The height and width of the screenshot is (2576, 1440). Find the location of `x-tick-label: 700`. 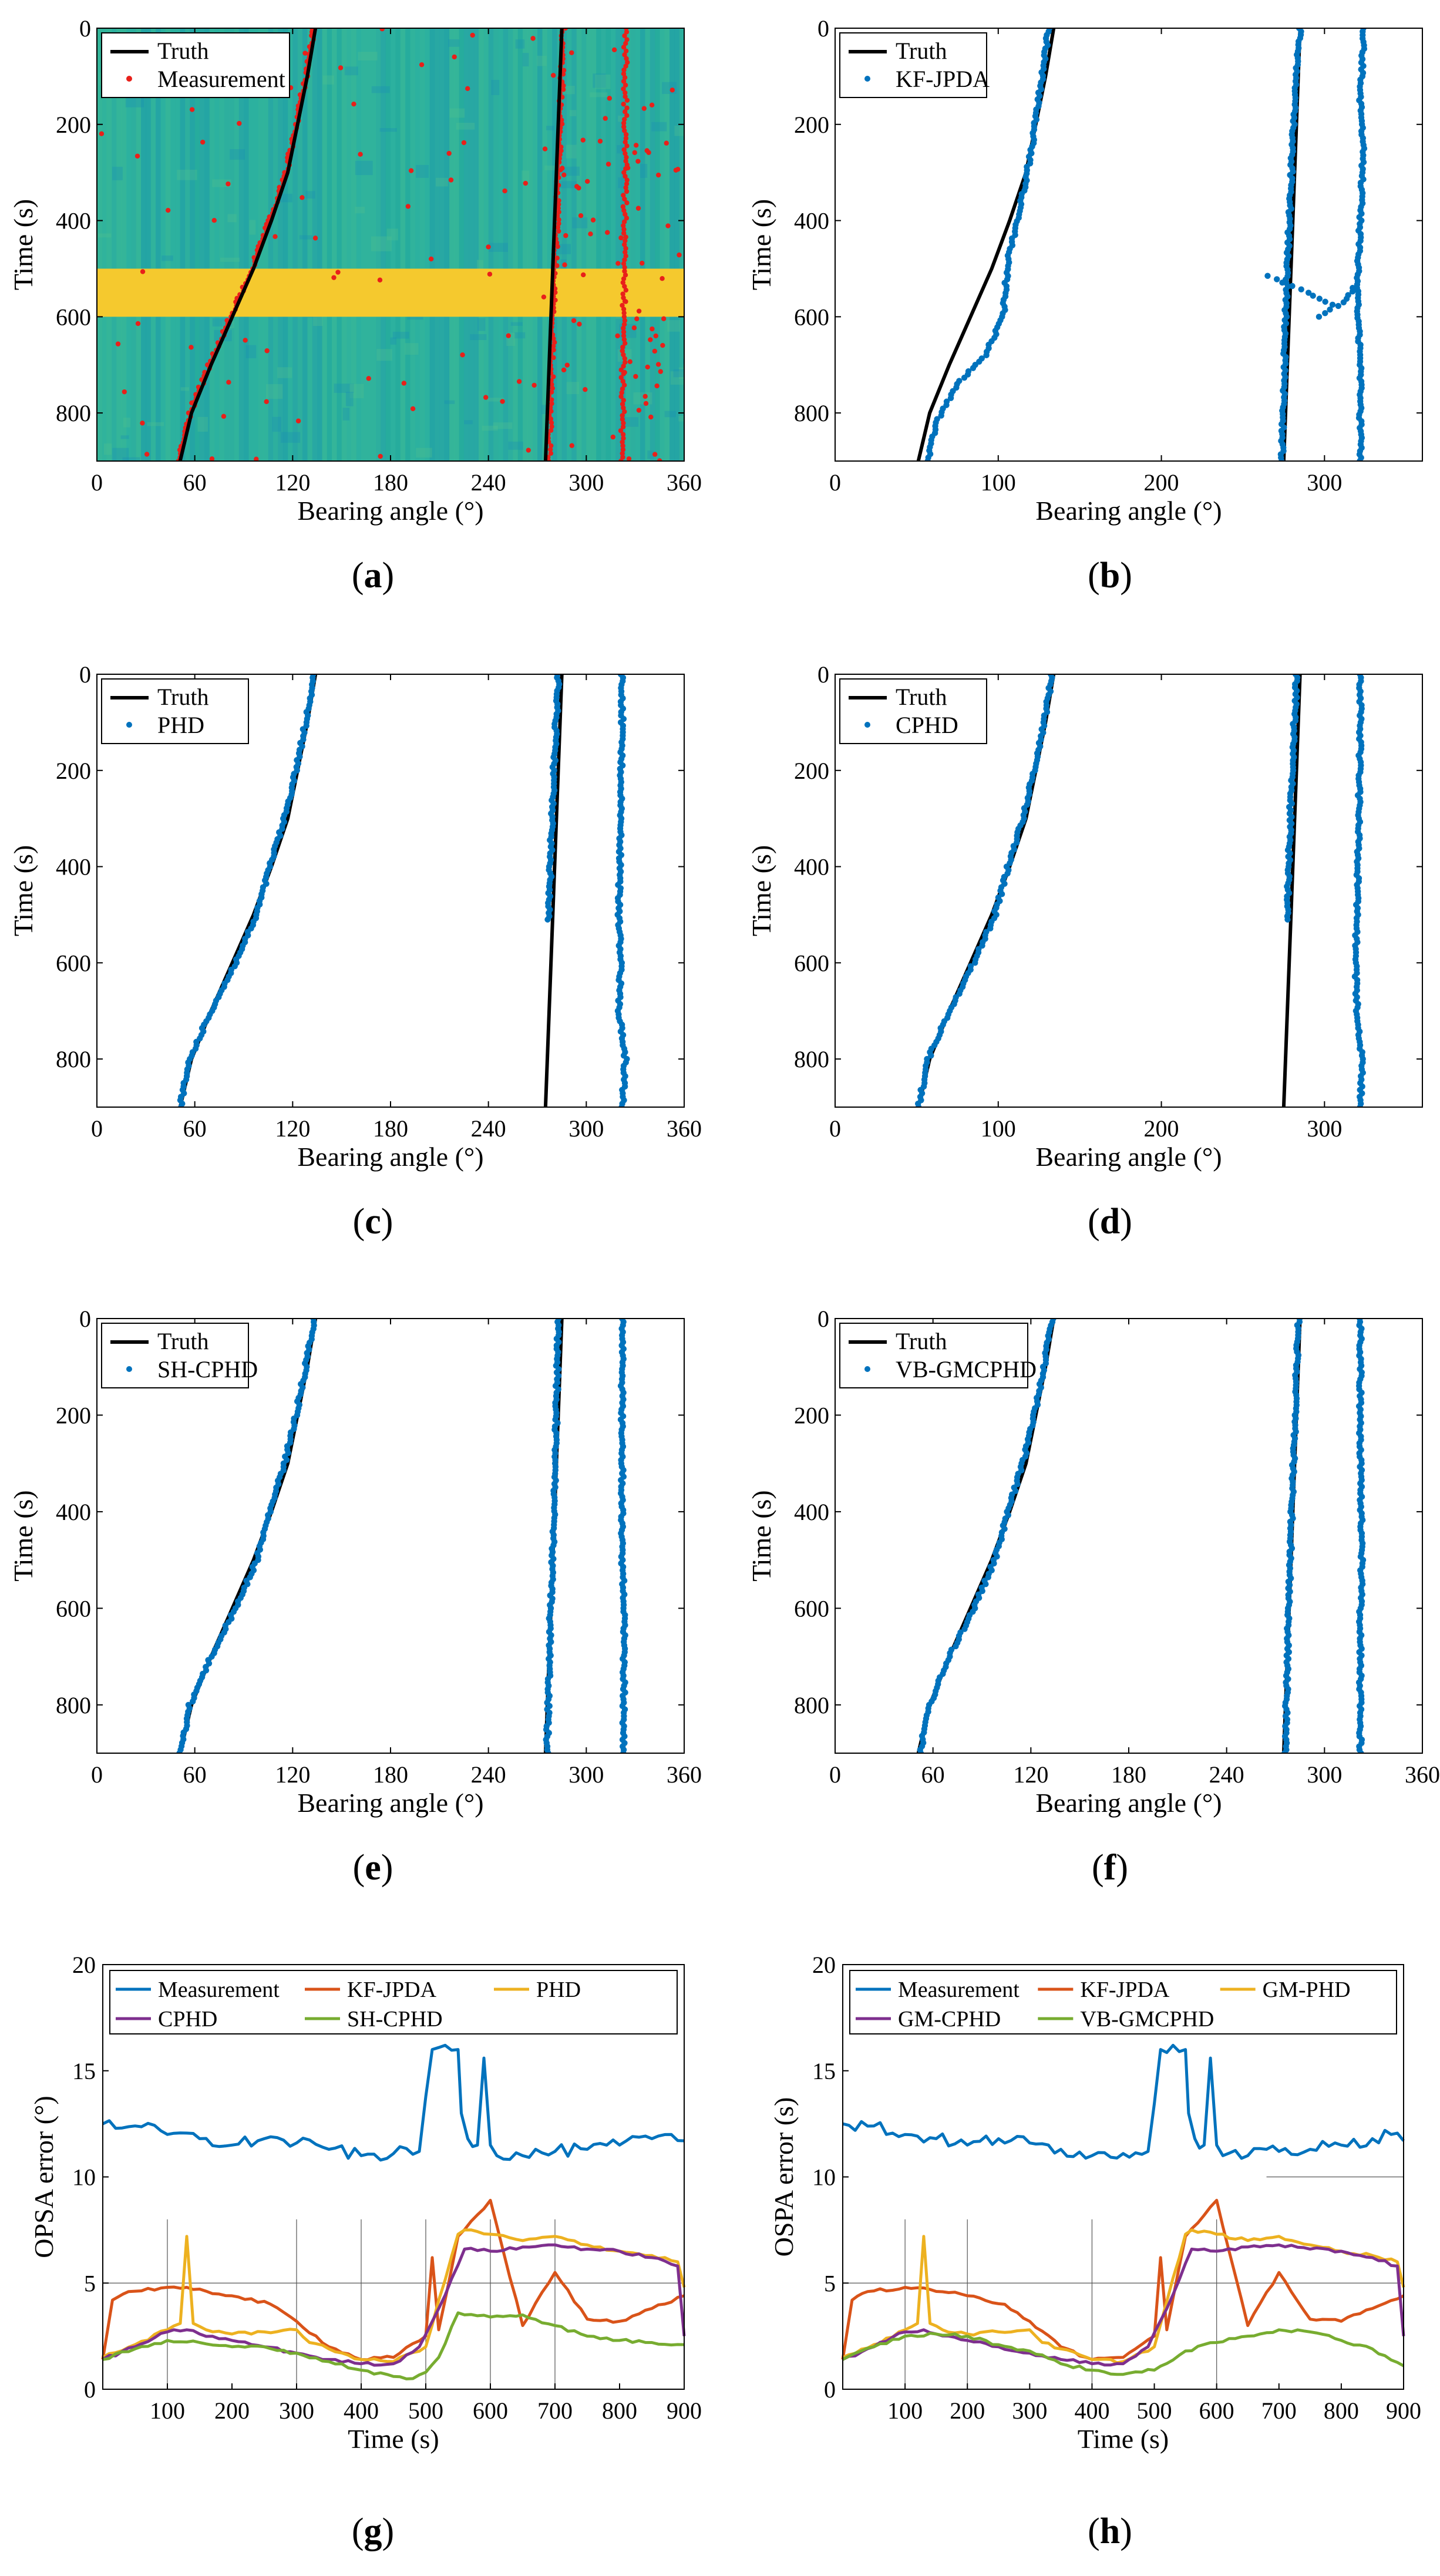

x-tick-label: 700 is located at coordinates (1279, 2411).